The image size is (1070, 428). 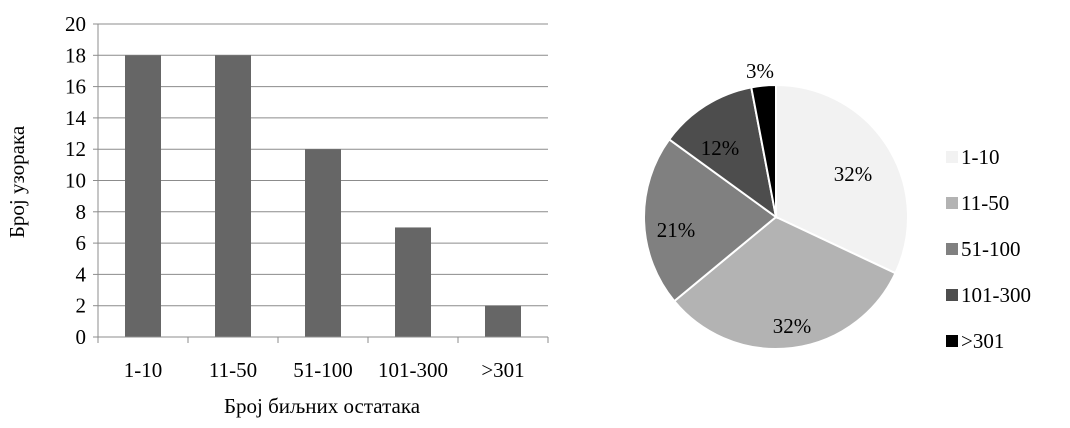 I want to click on y-tick-label: 2, so click(x=81, y=306).